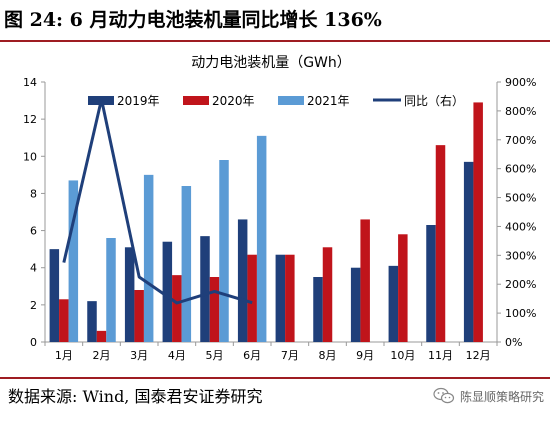 This screenshot has height=421, width=550. What do you see at coordinates (30, 82) in the screenshot?
I see `y-left-tick-label: 14` at bounding box center [30, 82].